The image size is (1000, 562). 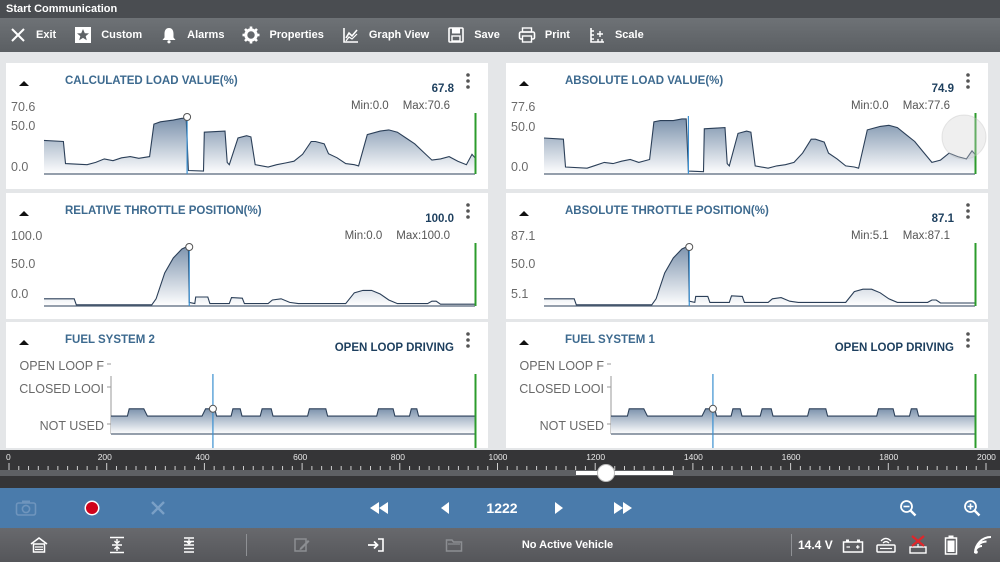 What do you see at coordinates (791, 457) in the screenshot?
I see `timeline-tick-label: 1600` at bounding box center [791, 457].